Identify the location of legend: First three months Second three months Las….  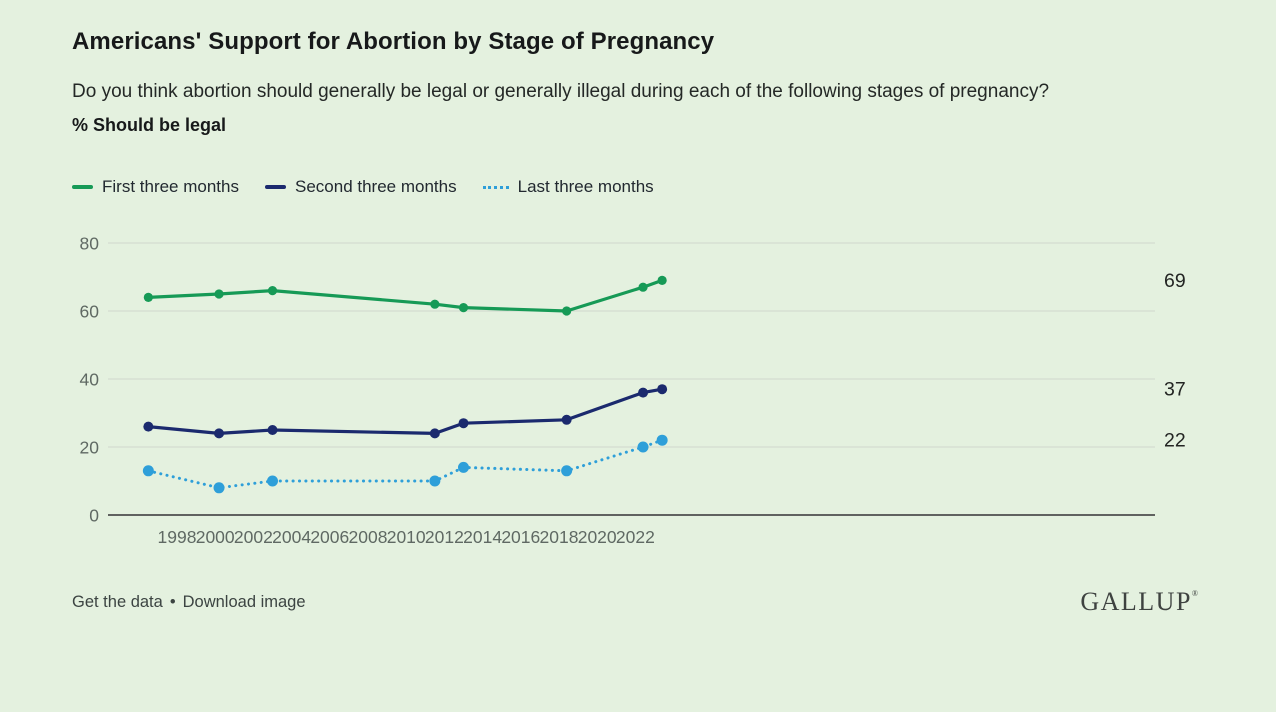
(674, 187).